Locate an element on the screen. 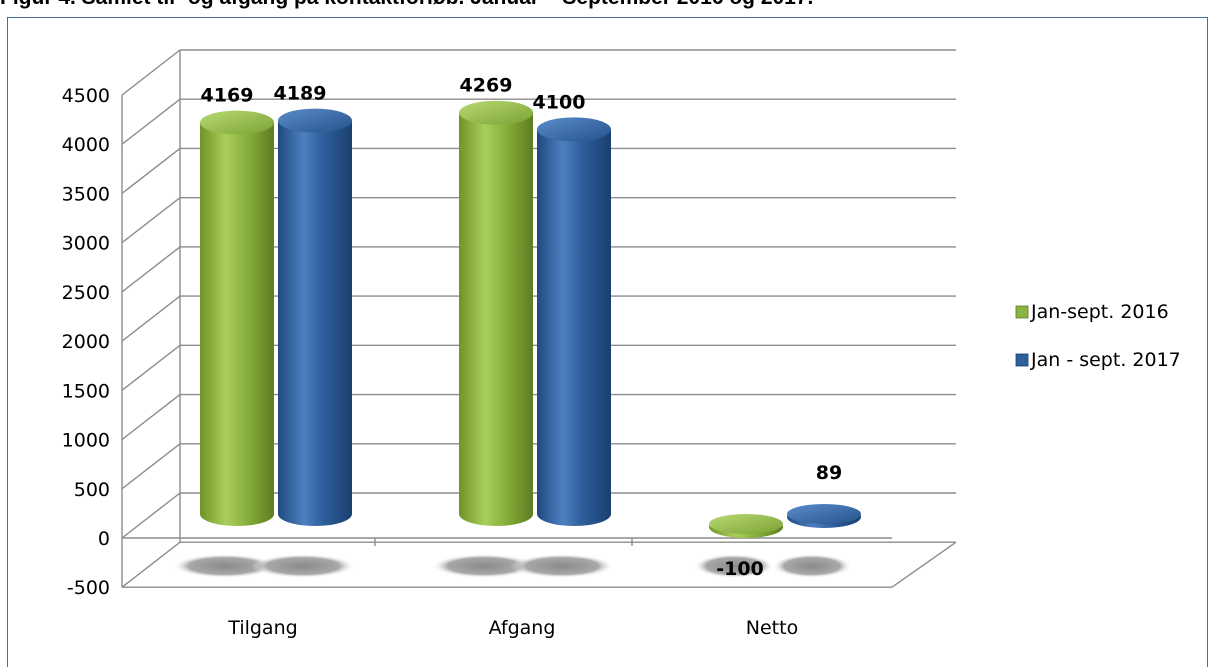 The width and height of the screenshot is (1217, 667). data-label: -100 is located at coordinates (740, 569).